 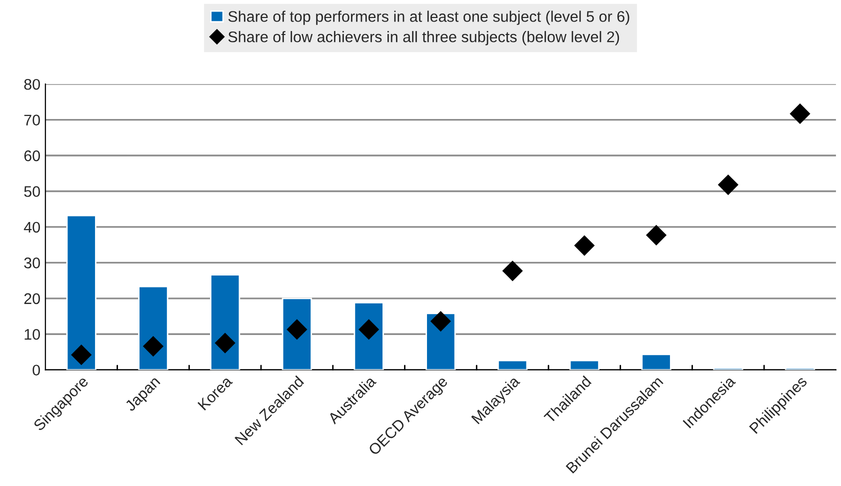 I want to click on y-tick-label: 20, so click(x=32, y=298).